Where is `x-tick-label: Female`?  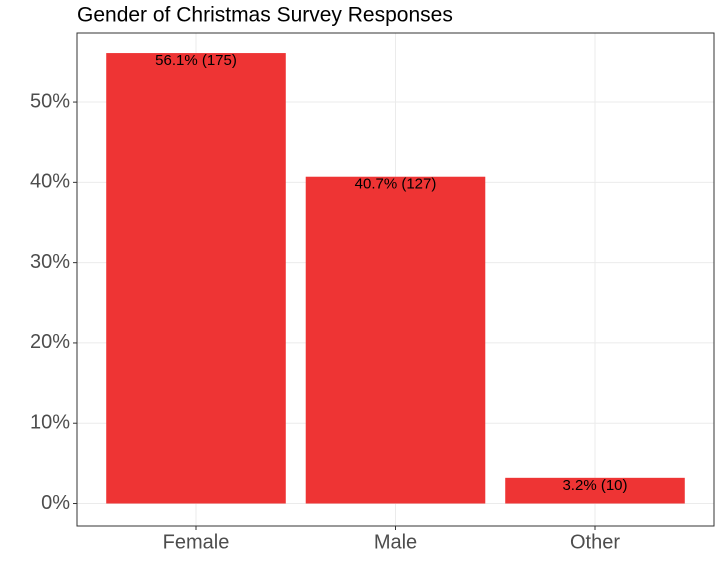 x-tick-label: Female is located at coordinates (196, 542).